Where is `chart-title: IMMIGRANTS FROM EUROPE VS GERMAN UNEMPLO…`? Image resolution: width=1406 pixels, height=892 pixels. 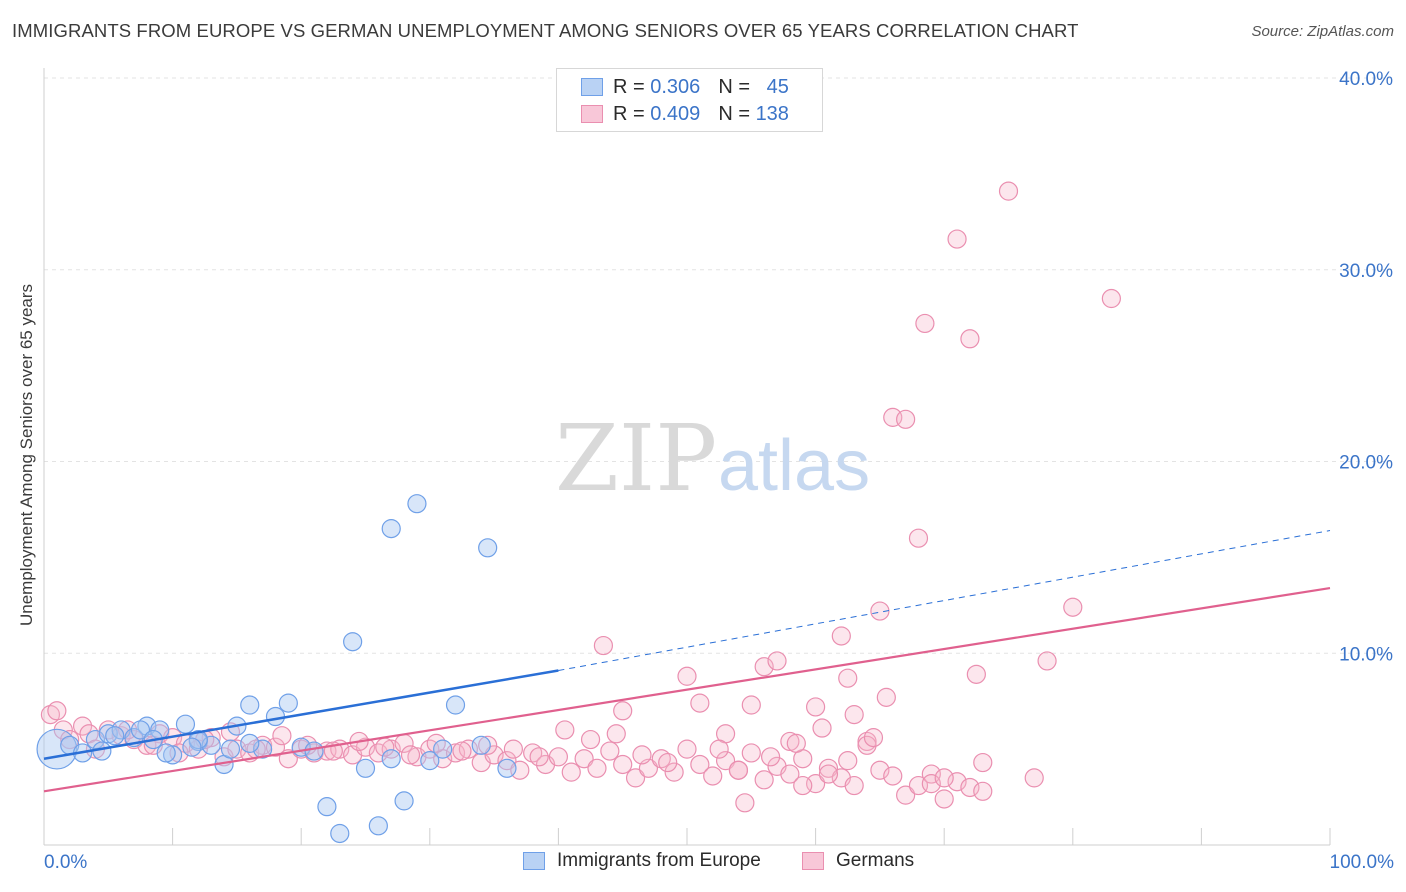 chart-title: IMMIGRANTS FROM EUROPE VS GERMAN UNEMPLO… is located at coordinates (545, 30).